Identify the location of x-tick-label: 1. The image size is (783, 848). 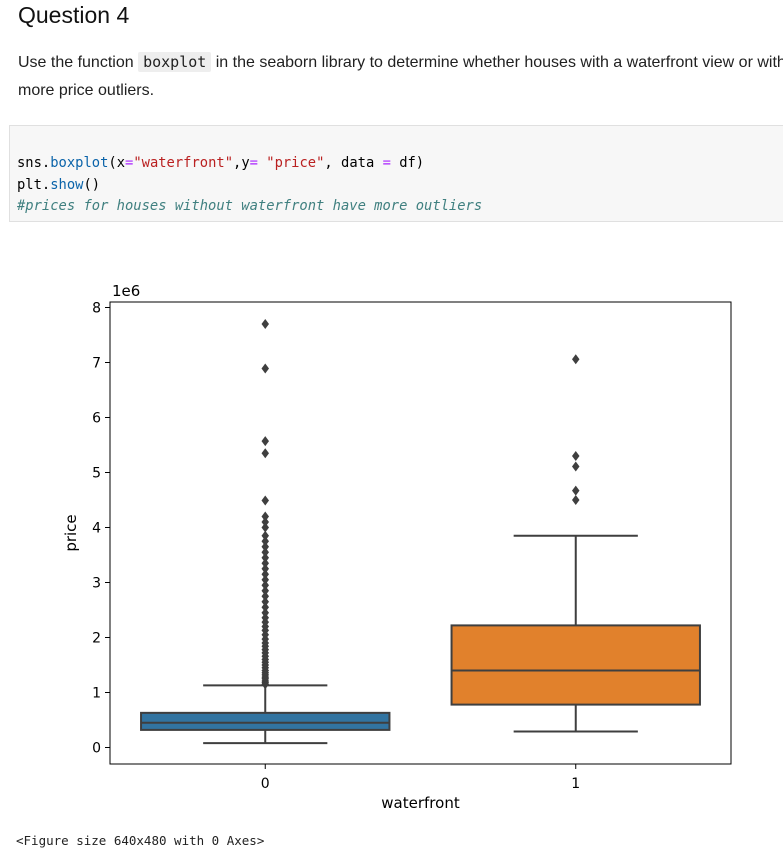
(575, 784).